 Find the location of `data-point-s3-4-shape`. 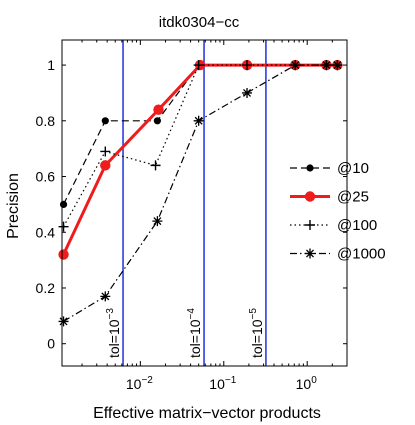

data-point-s3-4-shape is located at coordinates (198, 65).